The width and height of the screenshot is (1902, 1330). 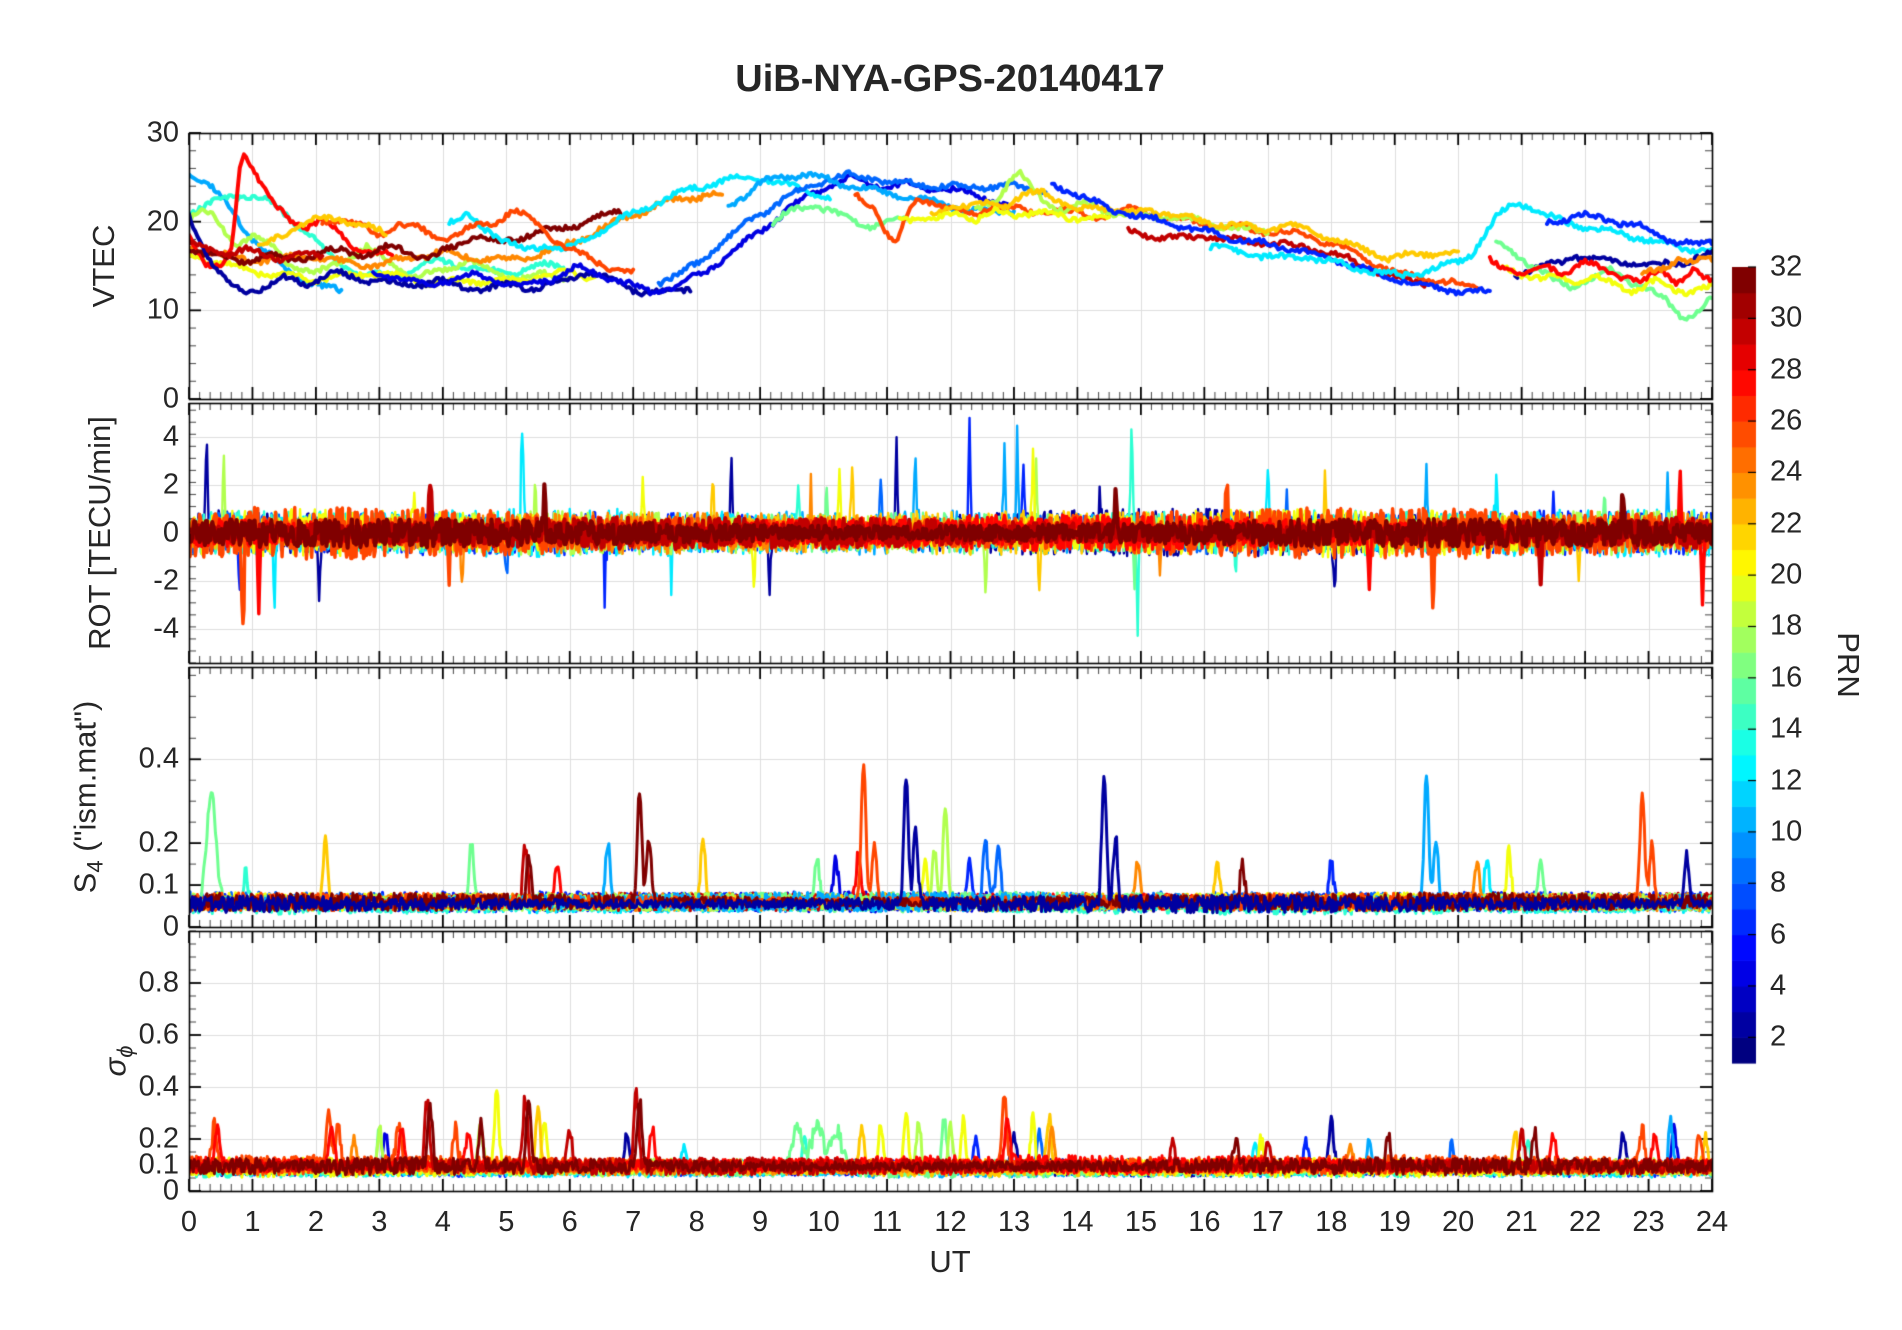 I want to click on colorbar-tick-label: 30, so click(x=1786, y=317).